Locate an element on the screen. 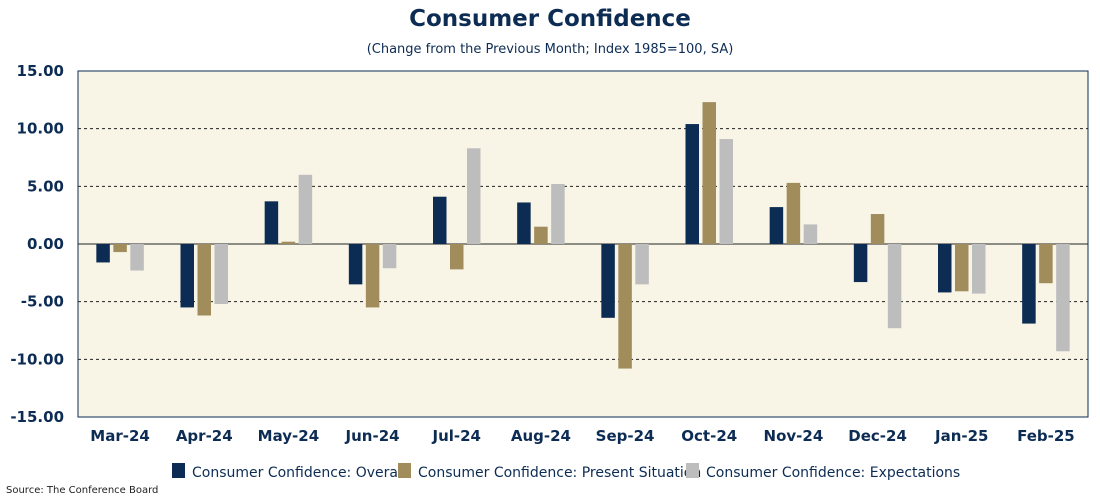 This screenshot has height=500, width=1100. y-axis-ticks: 15.00 10.00 5.00 0.00 -5.00 -10.00 -15.00 is located at coordinates (37, 244).